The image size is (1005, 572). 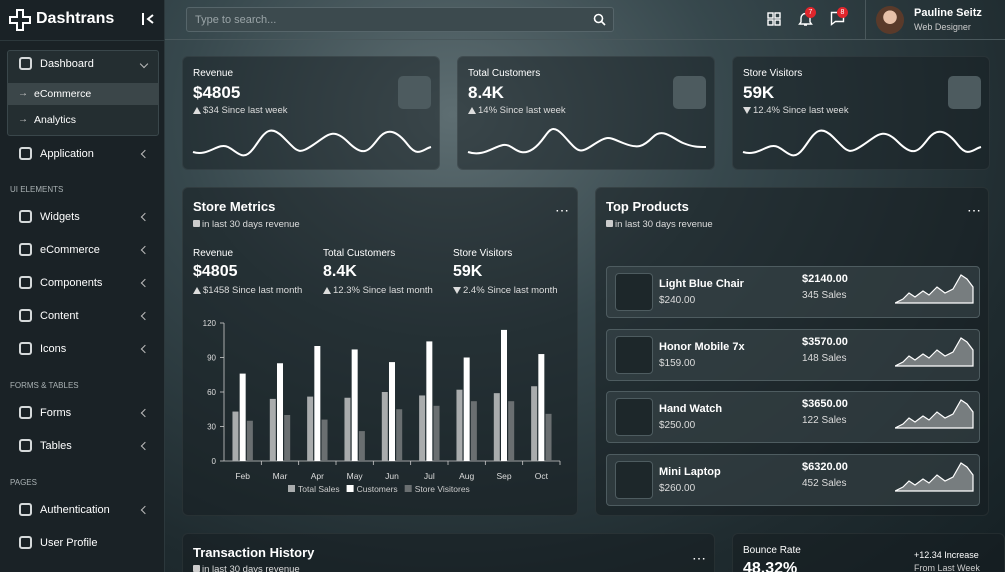 I want to click on nav-item: Dashboard, so click(x=67, y=64).